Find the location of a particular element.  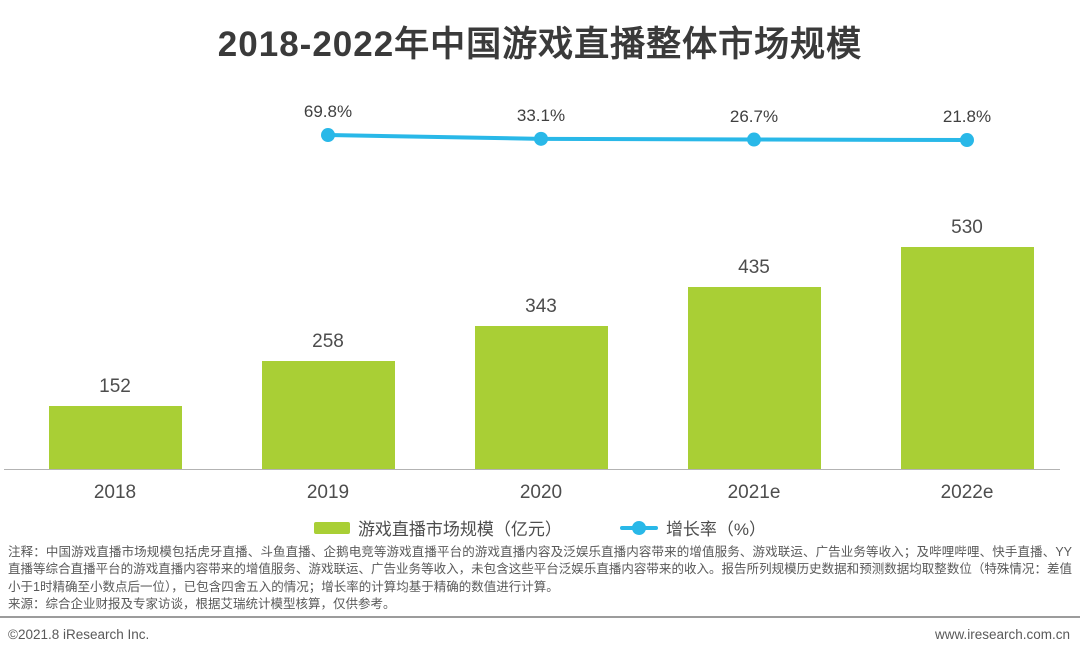

chart-title: 2018-2022年中国游戏直播整体市场规模 is located at coordinates (540, 44).